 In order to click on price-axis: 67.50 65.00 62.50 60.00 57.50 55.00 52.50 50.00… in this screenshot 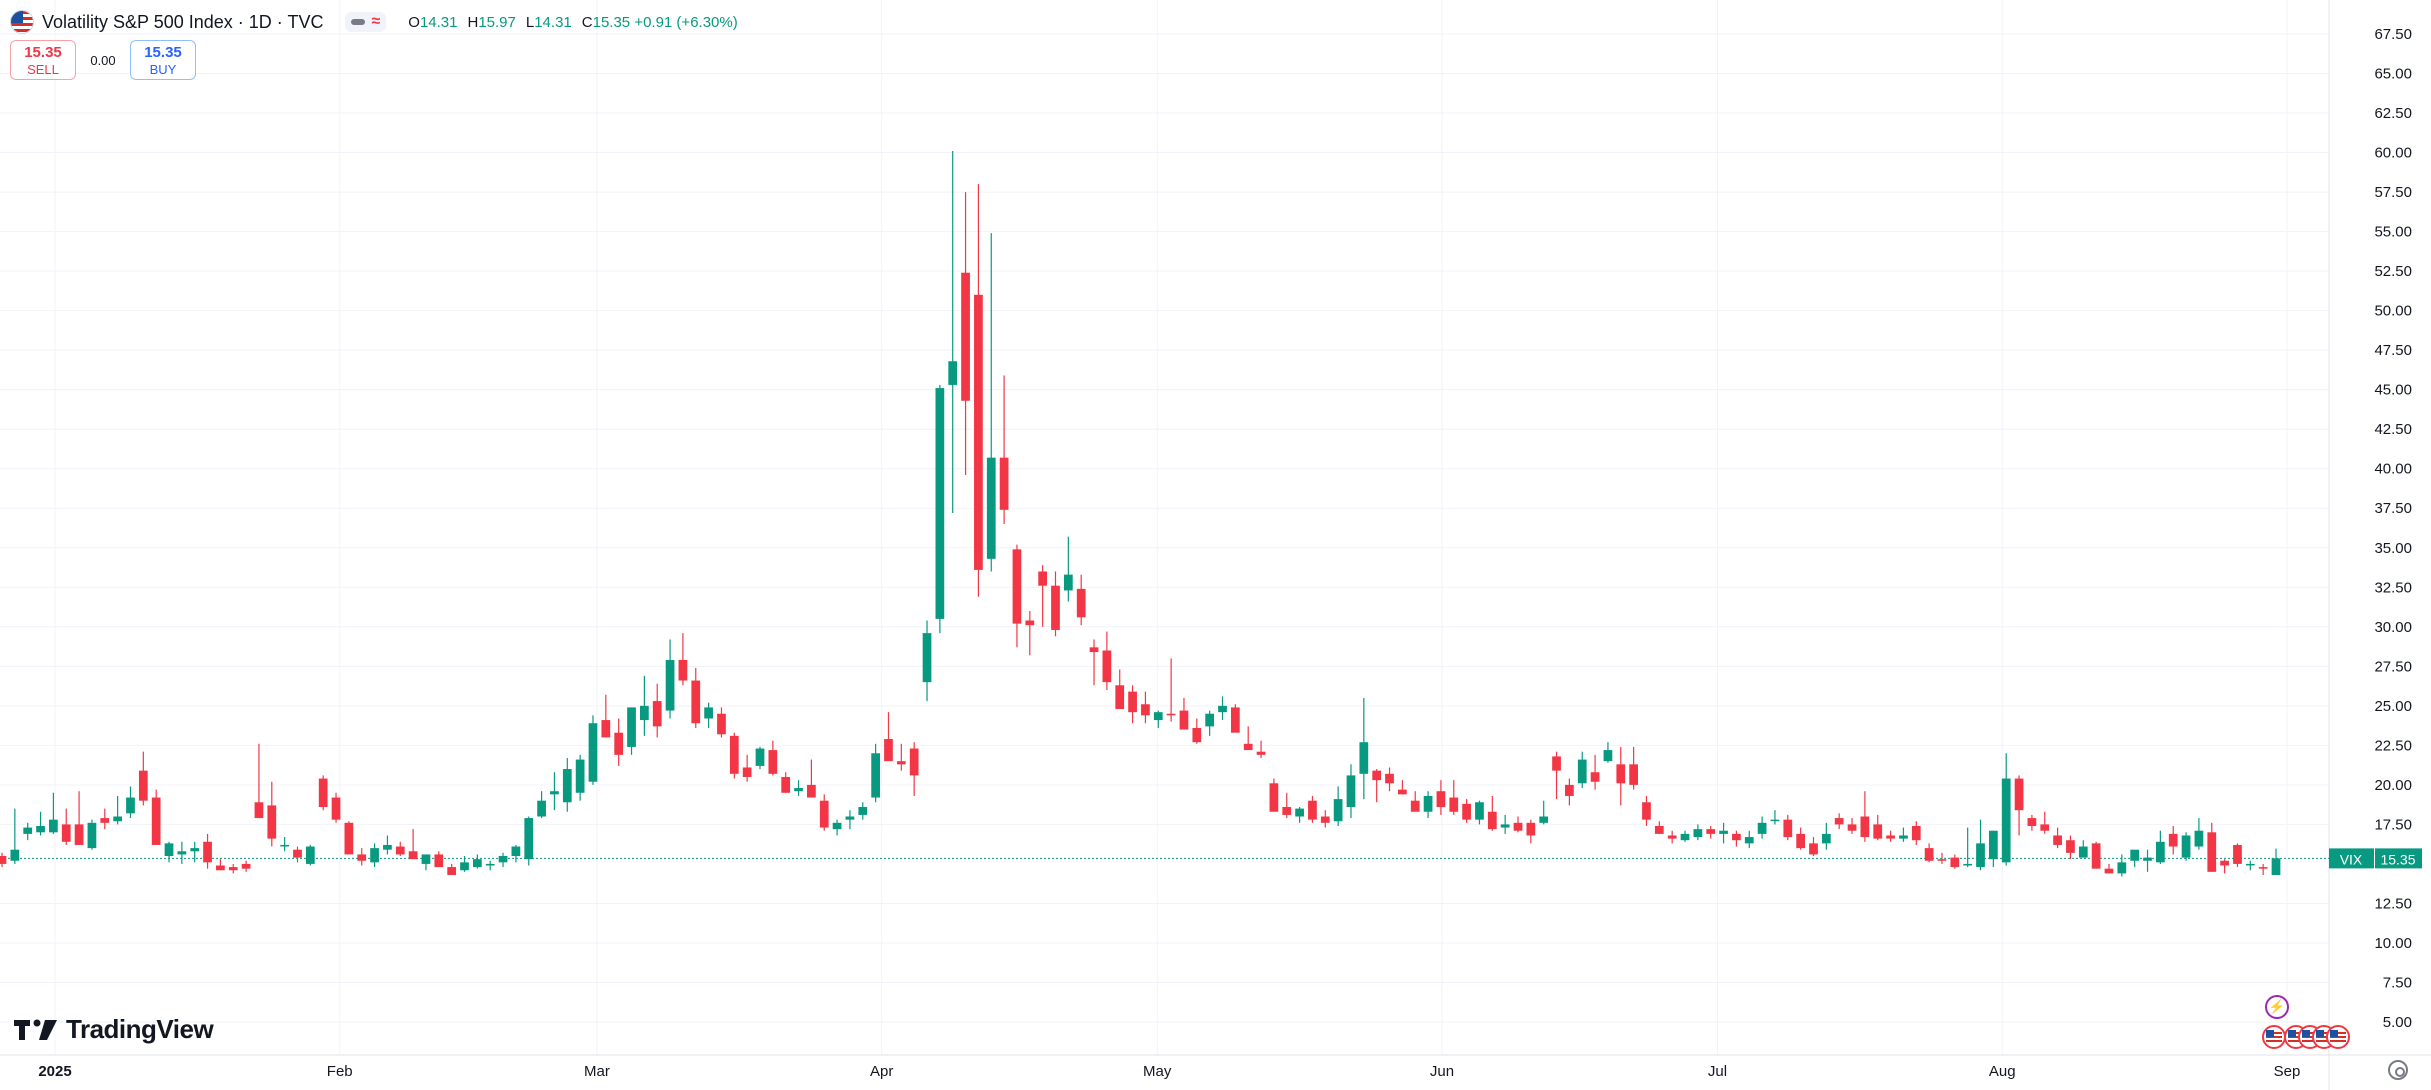, I will do `click(2393, 528)`.